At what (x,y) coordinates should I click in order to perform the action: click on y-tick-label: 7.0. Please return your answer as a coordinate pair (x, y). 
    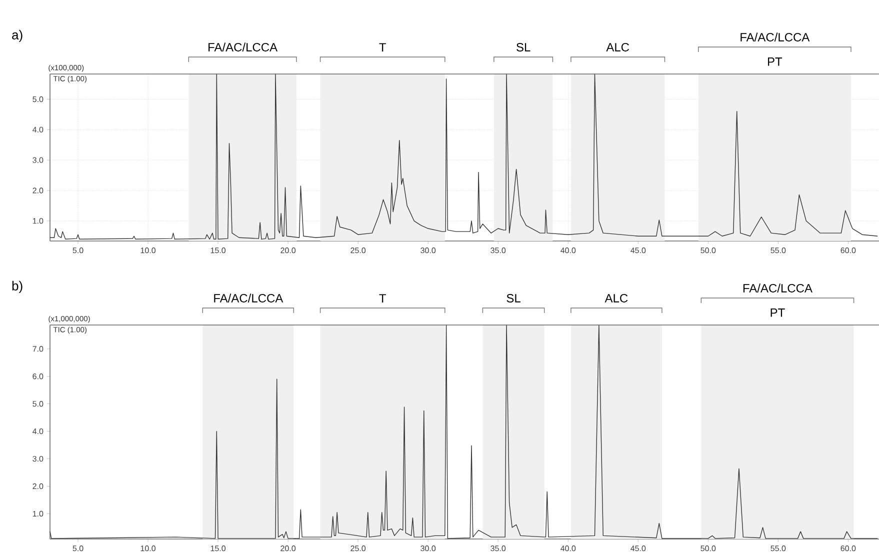
    Looking at the image, I should click on (38, 349).